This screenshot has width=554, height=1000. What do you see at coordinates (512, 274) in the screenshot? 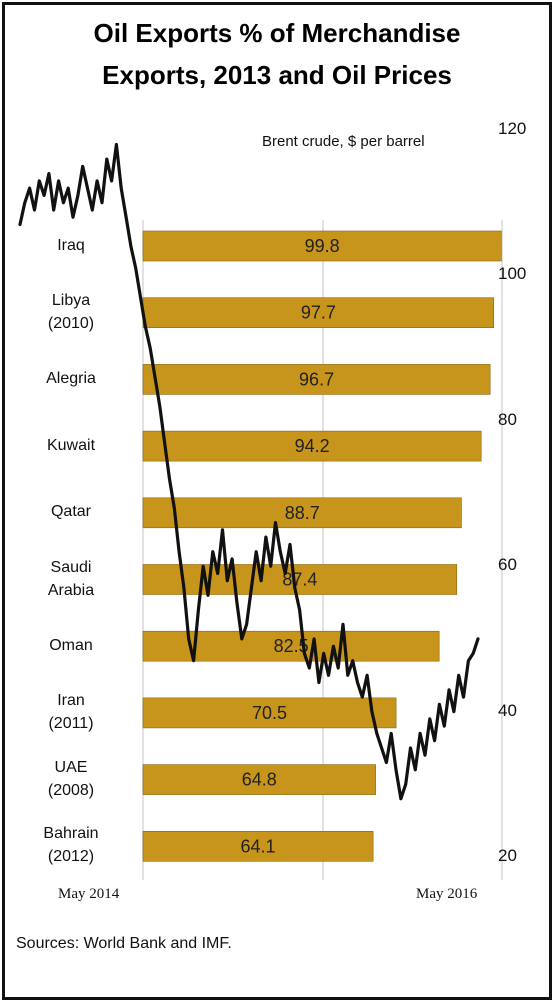
I see `price-axis-tick: 100` at bounding box center [512, 274].